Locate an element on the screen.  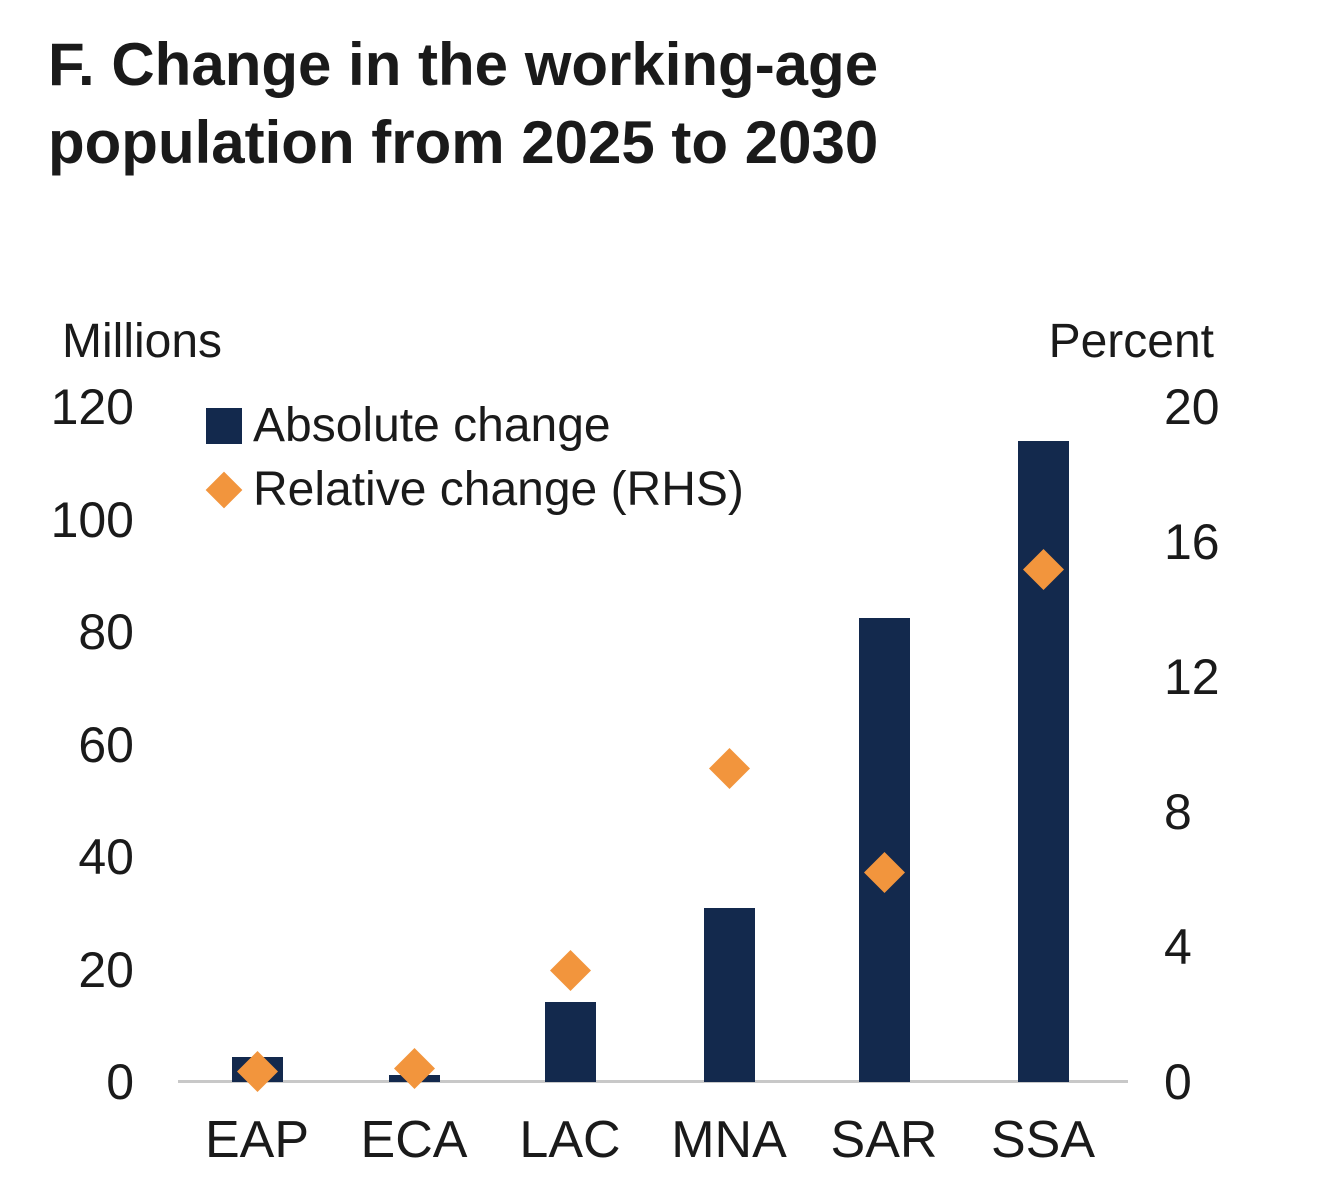
left-axis-tick-label: 60 is located at coordinates (106, 744).